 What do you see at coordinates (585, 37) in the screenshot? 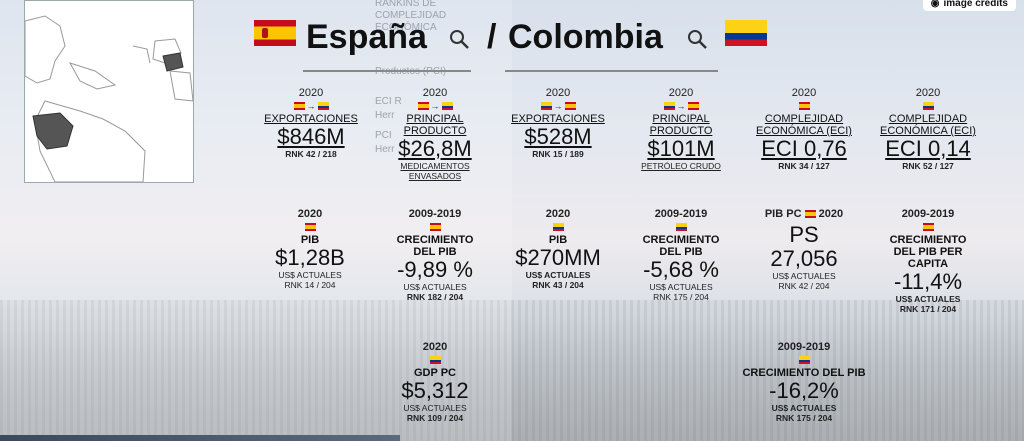
I see `right-country-title: Colombia` at bounding box center [585, 37].